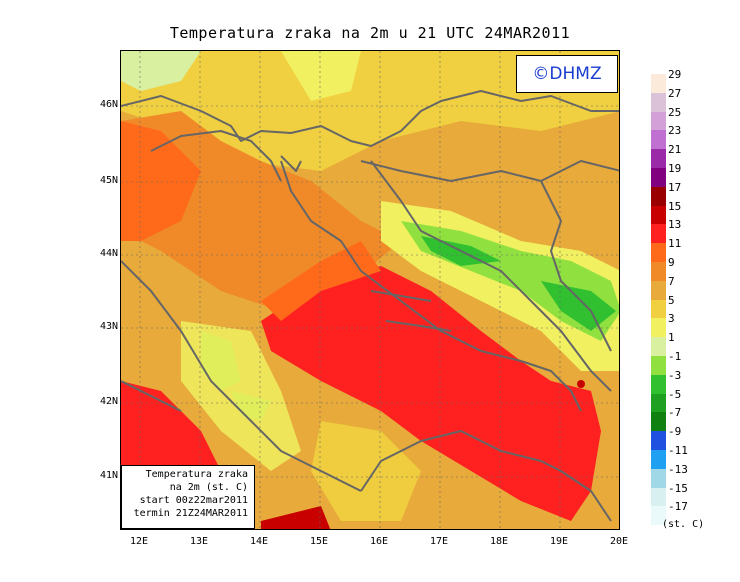 The width and height of the screenshot is (740, 582). Describe the element at coordinates (370, 111) in the screenshot. I see `north-zone` at that location.